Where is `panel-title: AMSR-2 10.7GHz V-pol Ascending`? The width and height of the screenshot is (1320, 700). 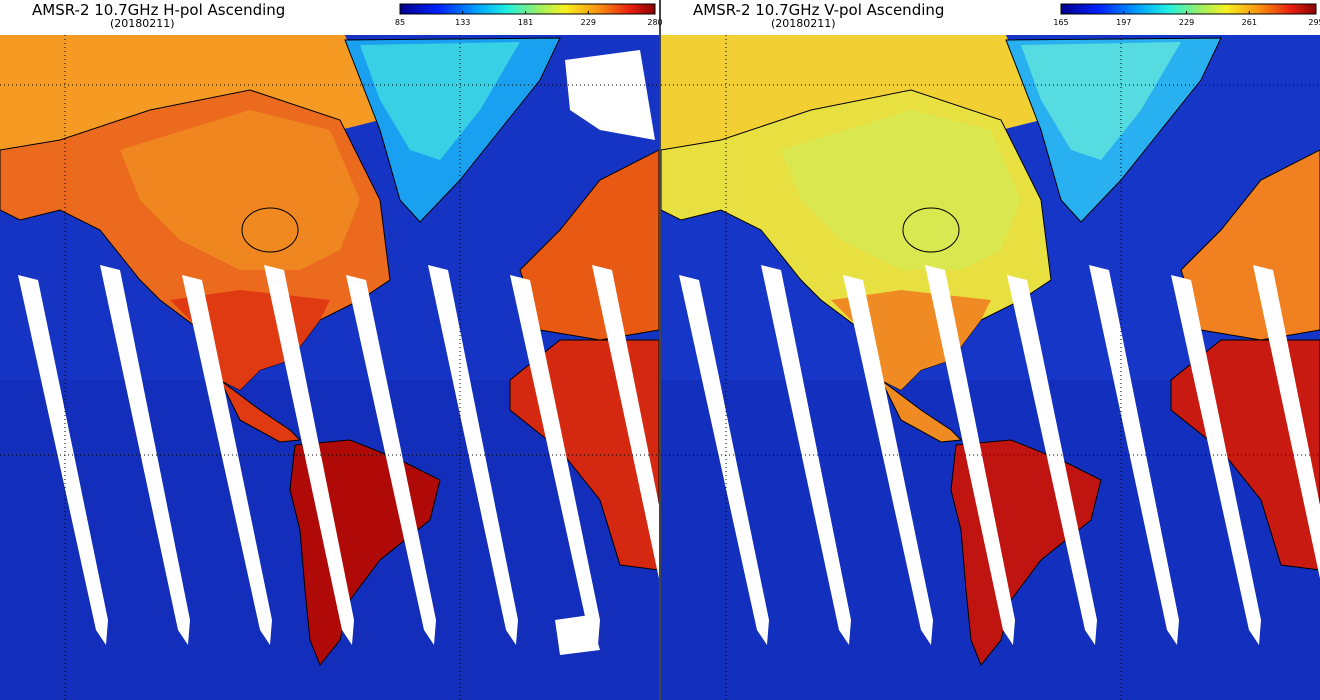
panel-title: AMSR-2 10.7GHz V-pol Ascending is located at coordinates (818, 10).